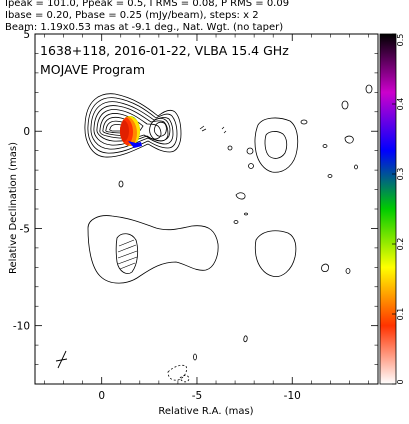 The height and width of the screenshot is (424, 409). I want to click on colorbar-tick-label: 0.3, so click(400, 174).